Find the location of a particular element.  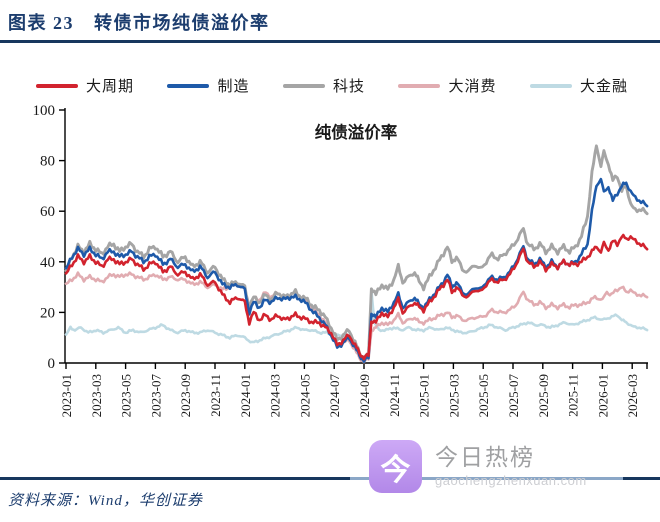

legend-label-manufacturing: 制造 is located at coordinates (233, 87).